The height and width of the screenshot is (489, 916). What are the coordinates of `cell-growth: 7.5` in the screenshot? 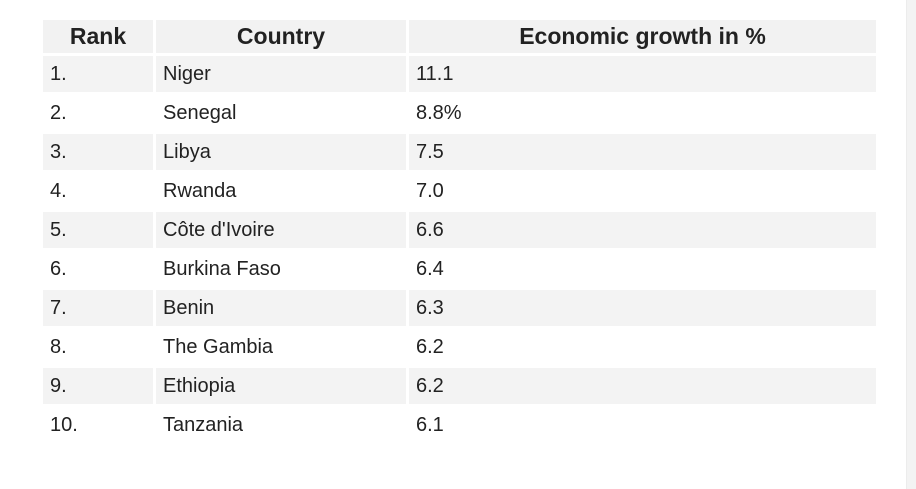 It's located at (642, 152).